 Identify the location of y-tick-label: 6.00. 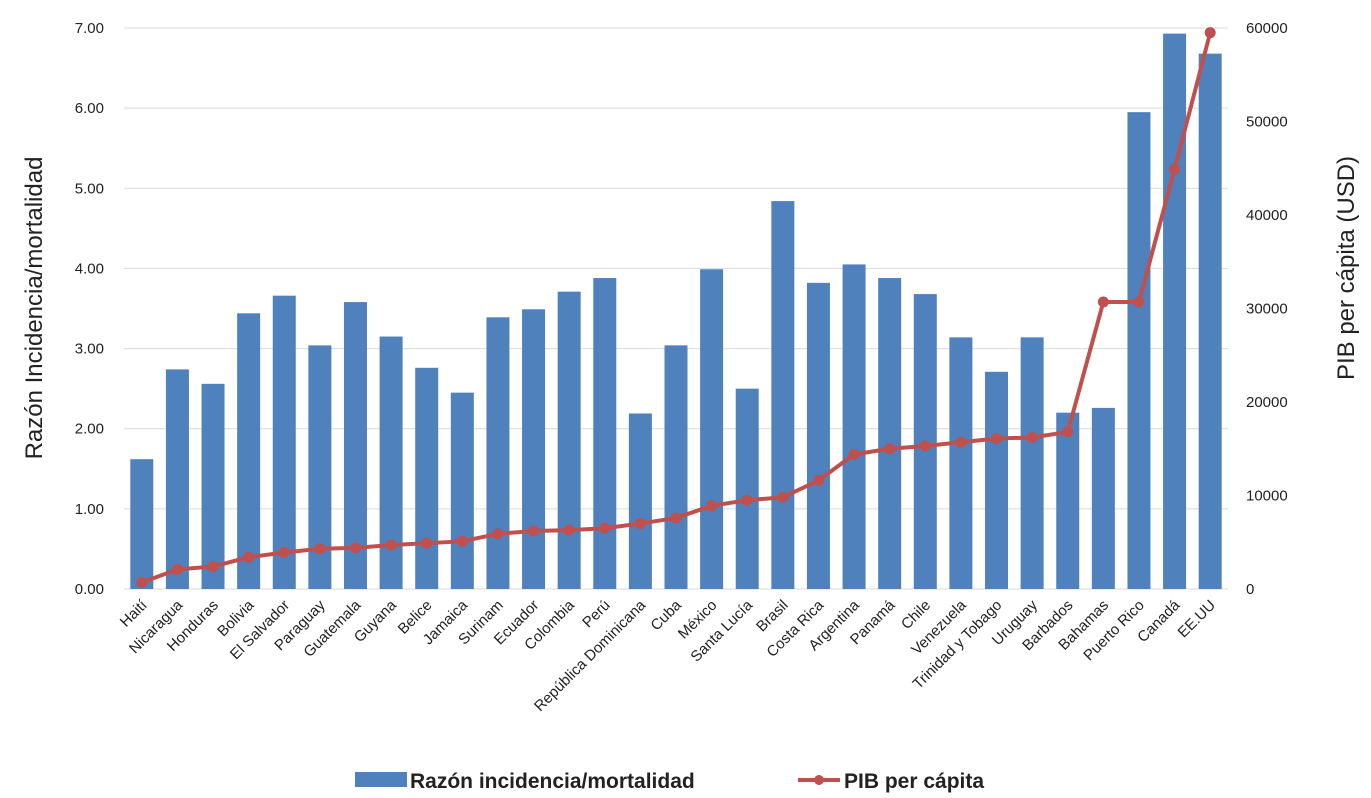
(89, 108).